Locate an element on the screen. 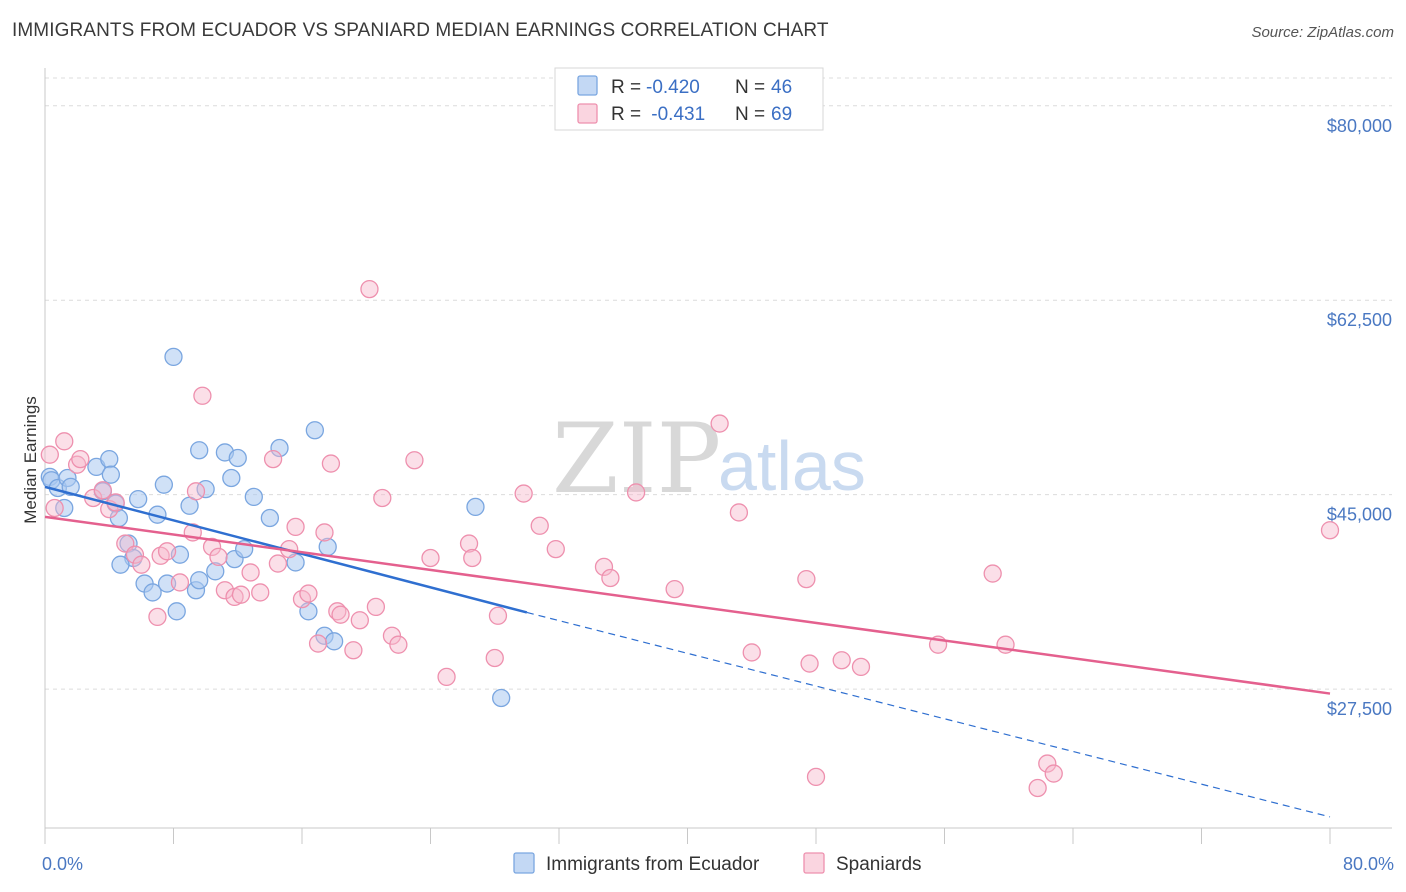 The image size is (1406, 892). legend-r-label-ecuador: R = is located at coordinates (626, 87).